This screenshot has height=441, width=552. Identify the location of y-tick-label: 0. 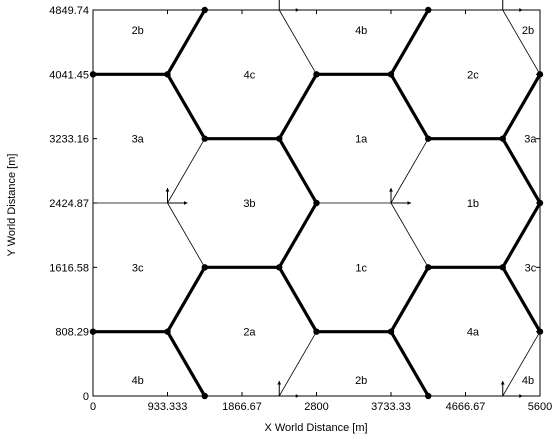
(86, 397).